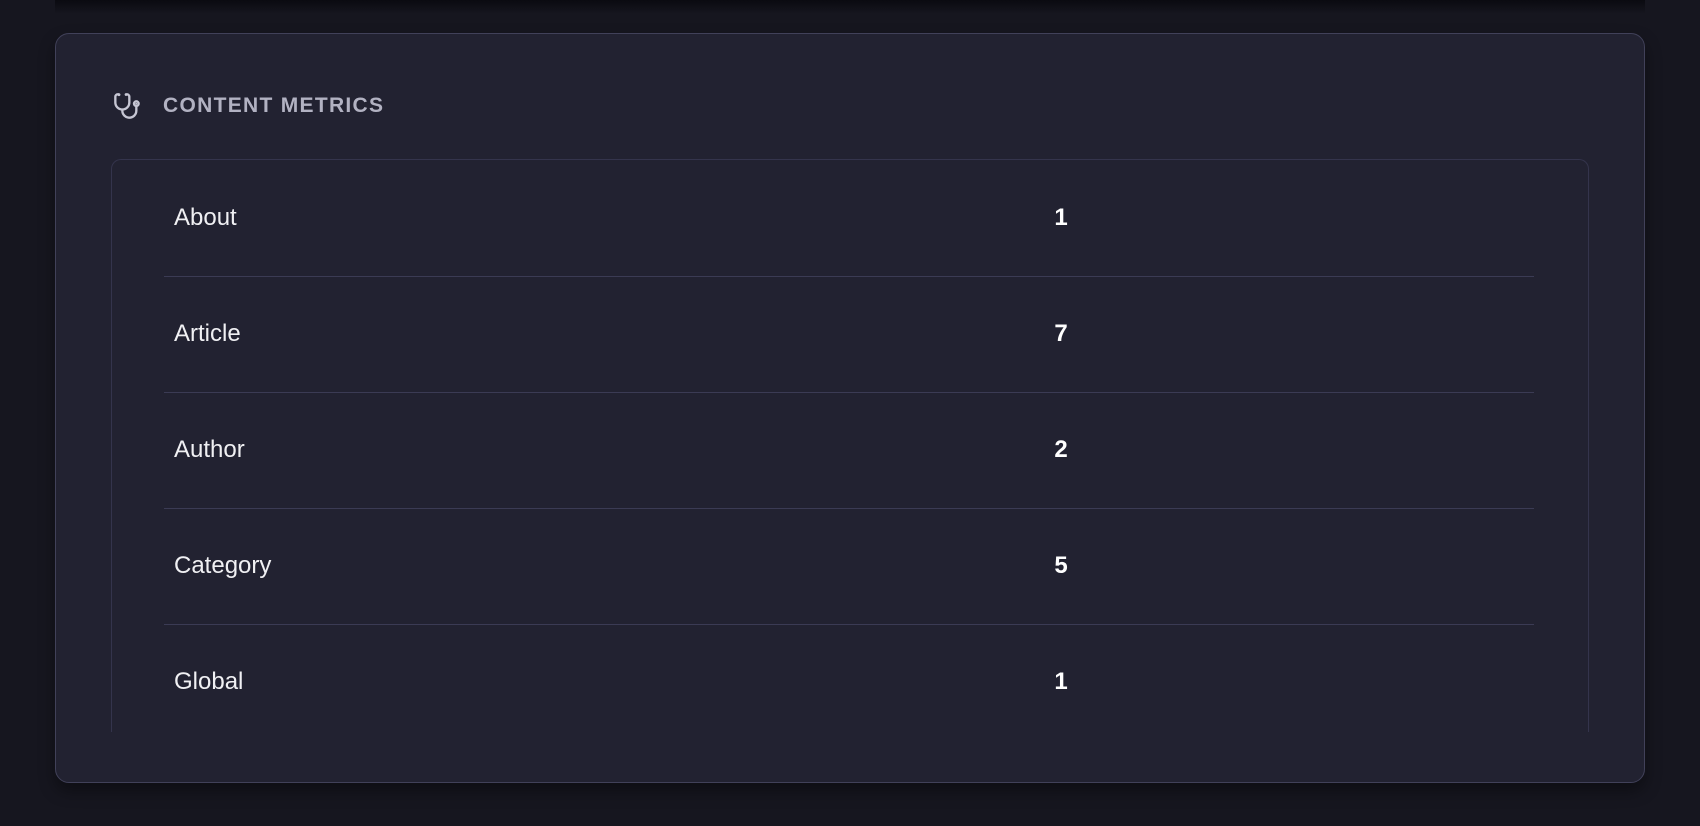  Describe the element at coordinates (850, 7) in the screenshot. I see `top-shadow-strip` at that location.